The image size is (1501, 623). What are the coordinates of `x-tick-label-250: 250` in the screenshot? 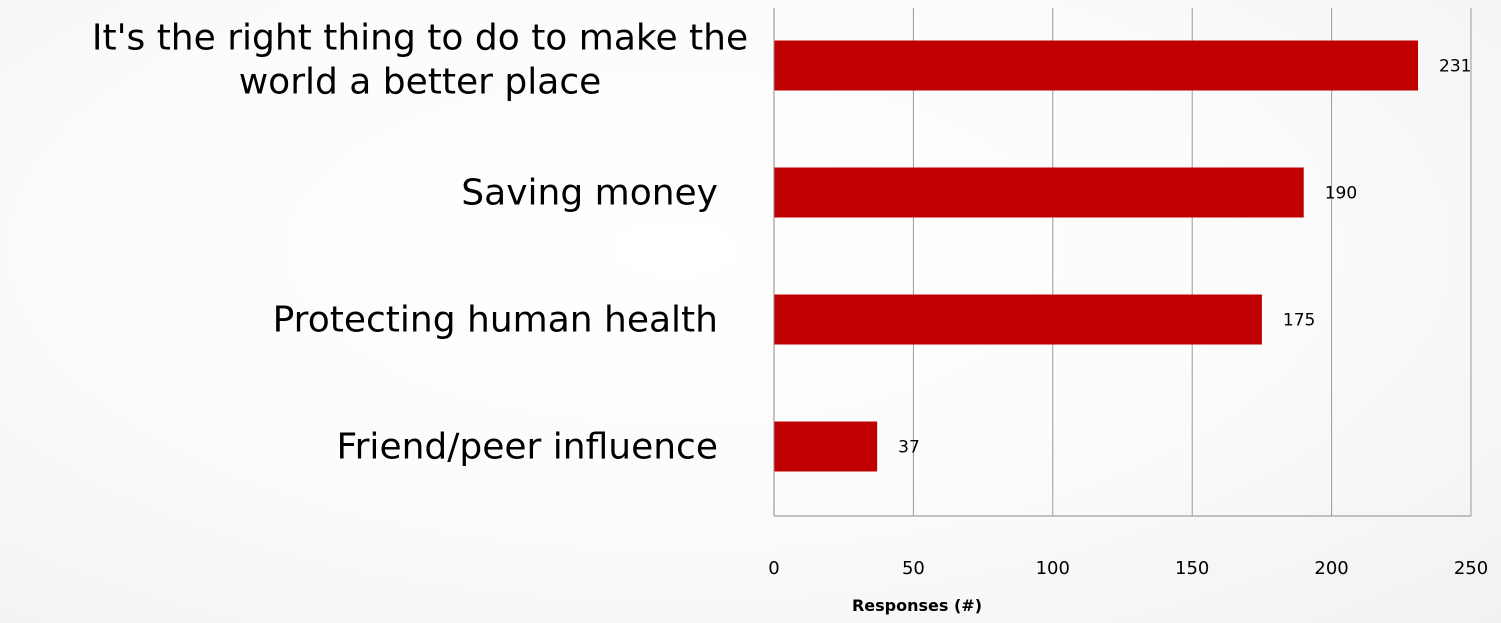 It's located at (1471, 568).